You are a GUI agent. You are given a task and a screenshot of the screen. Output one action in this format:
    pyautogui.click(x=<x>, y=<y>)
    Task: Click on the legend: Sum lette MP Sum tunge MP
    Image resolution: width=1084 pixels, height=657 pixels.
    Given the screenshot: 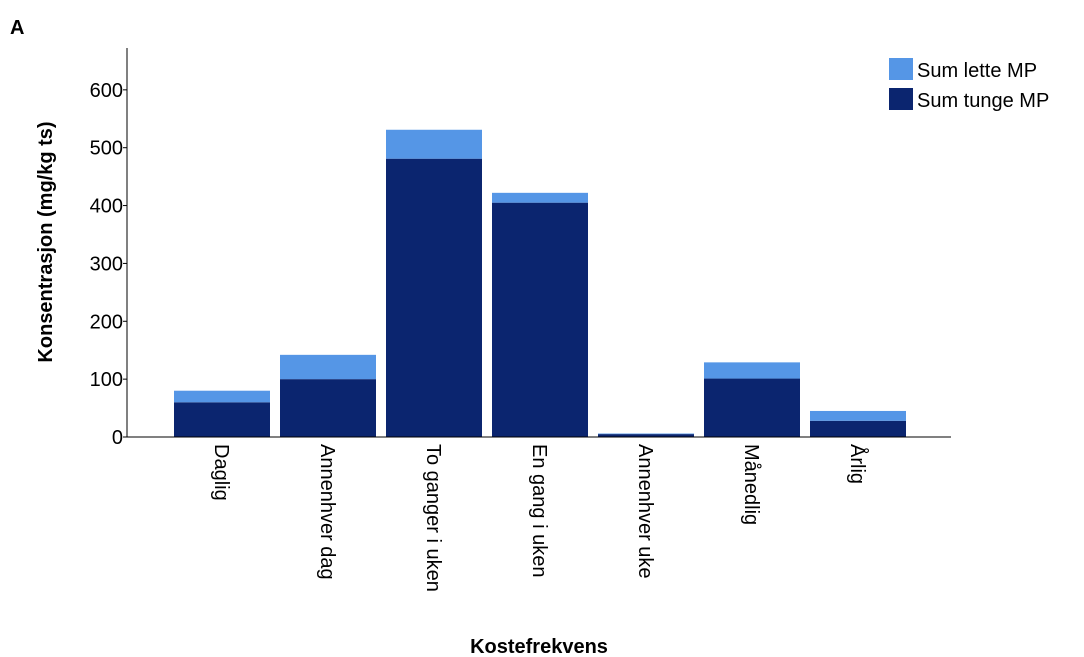 What is the action you would take?
    pyautogui.click(x=969, y=85)
    